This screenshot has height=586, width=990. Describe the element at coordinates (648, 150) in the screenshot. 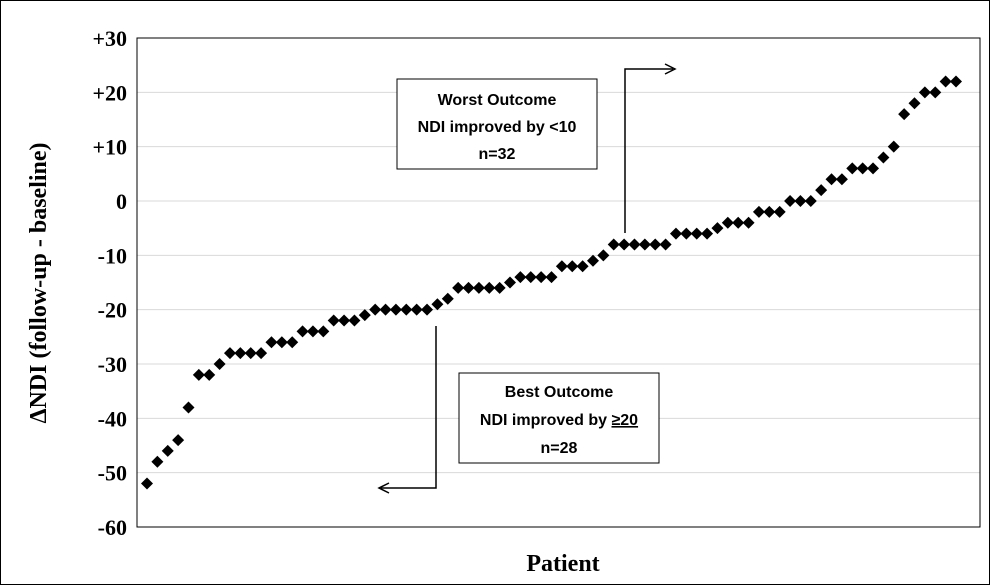

I see `worst-outcome-arrow` at that location.